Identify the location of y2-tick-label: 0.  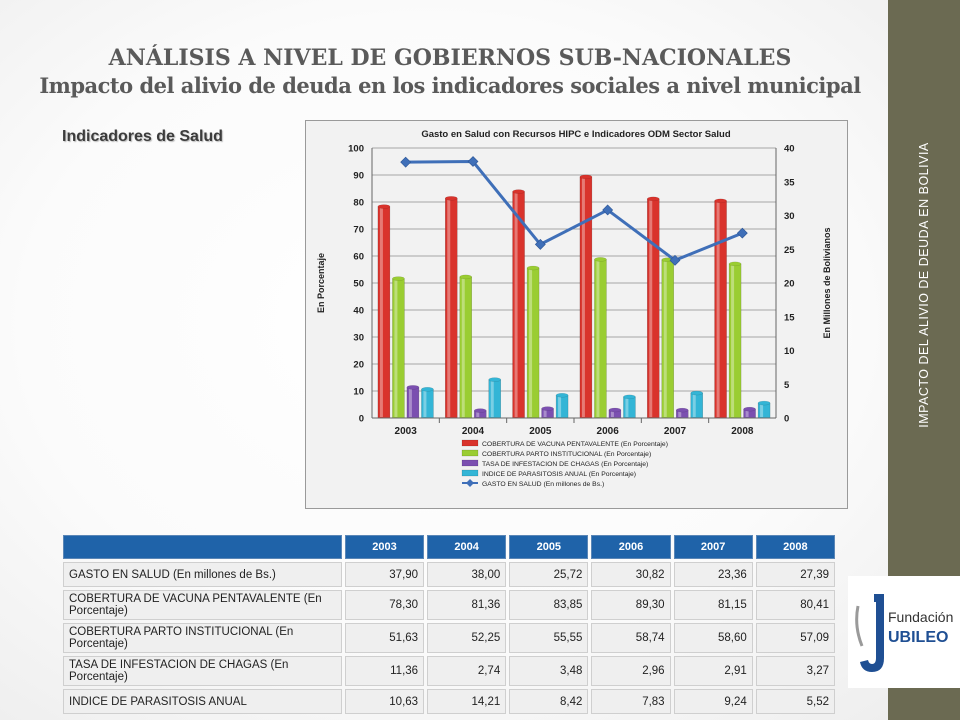
(786, 419).